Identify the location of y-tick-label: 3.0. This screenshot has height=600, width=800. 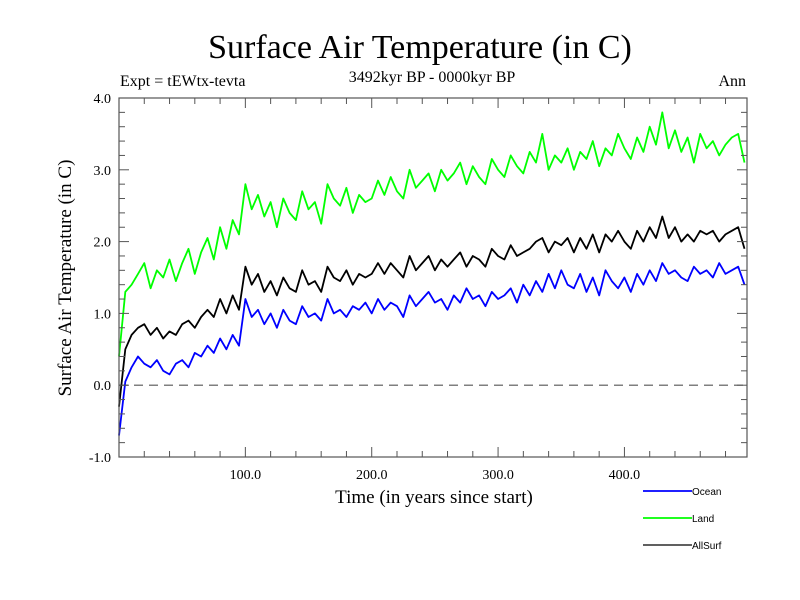
(103, 171).